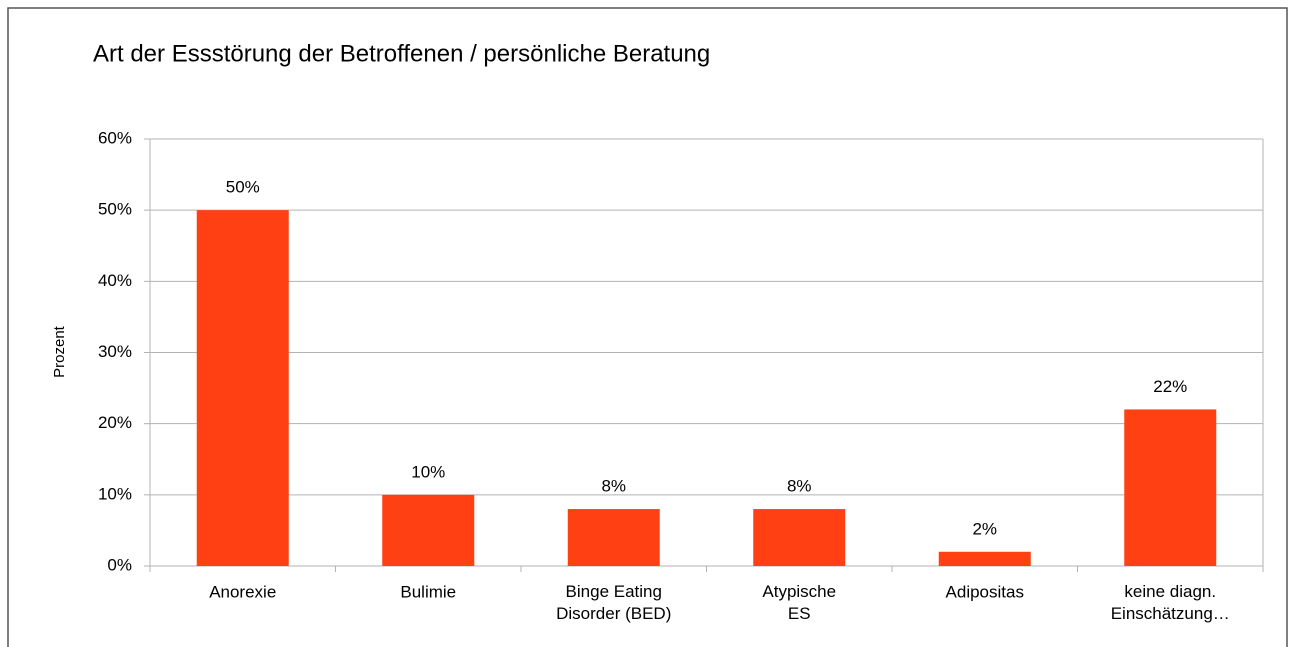 This screenshot has height=647, width=1295. I want to click on y-tick-label: 60%, so click(115, 137).